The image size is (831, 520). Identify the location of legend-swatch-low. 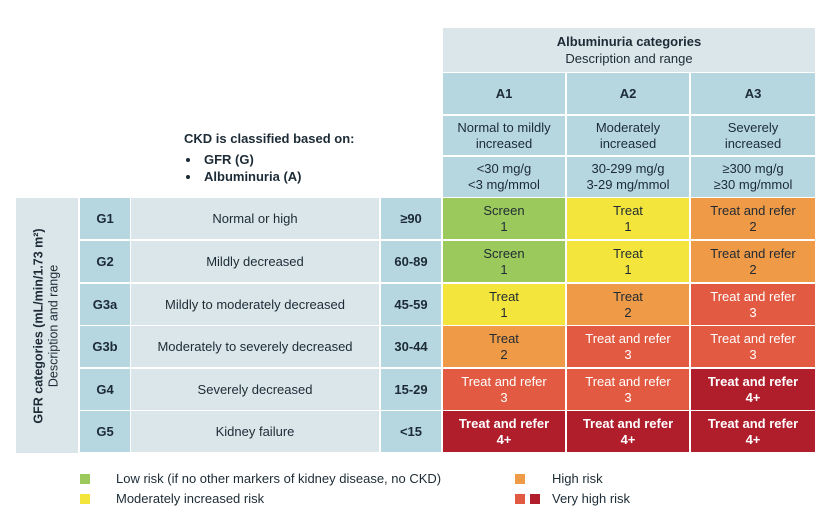
(85, 479).